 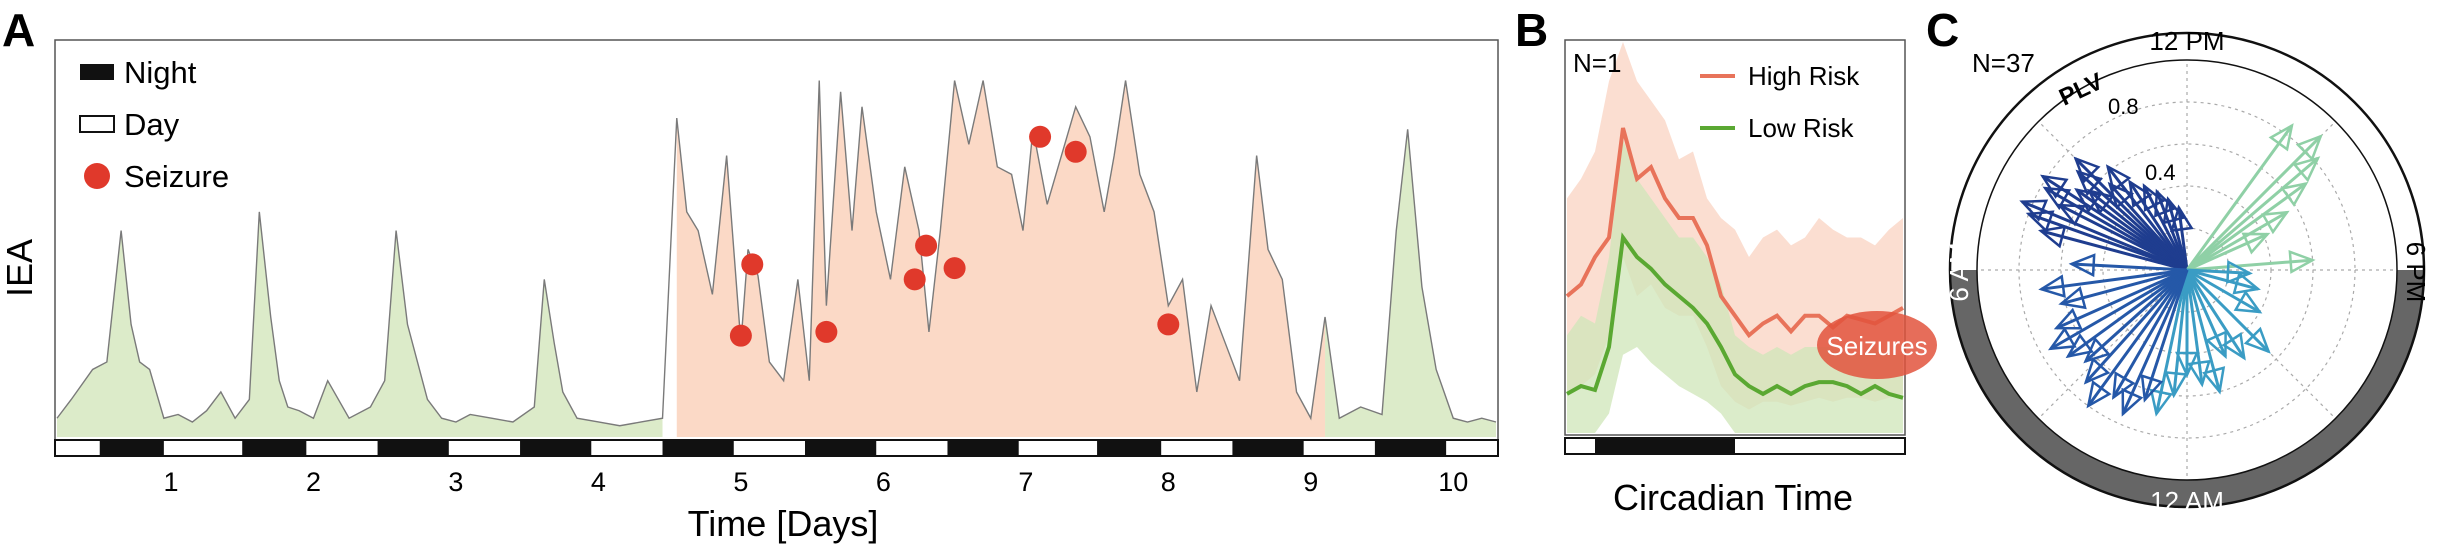 What do you see at coordinates (455, 482) in the screenshot?
I see `x-tick-label: 3` at bounding box center [455, 482].